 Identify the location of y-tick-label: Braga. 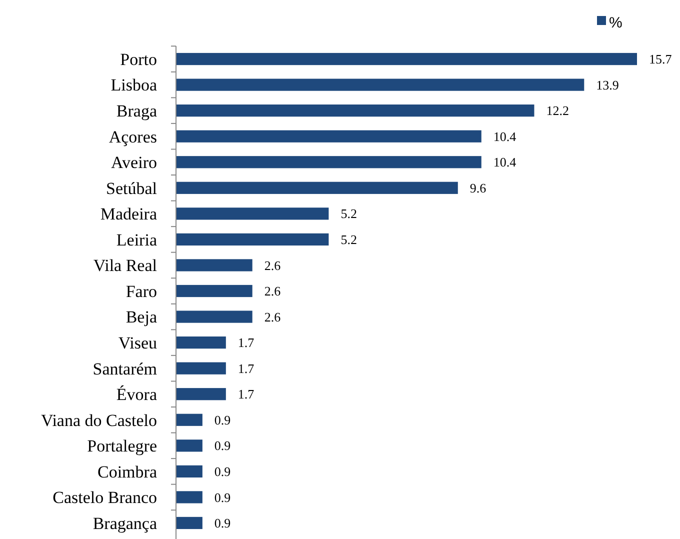
(137, 111).